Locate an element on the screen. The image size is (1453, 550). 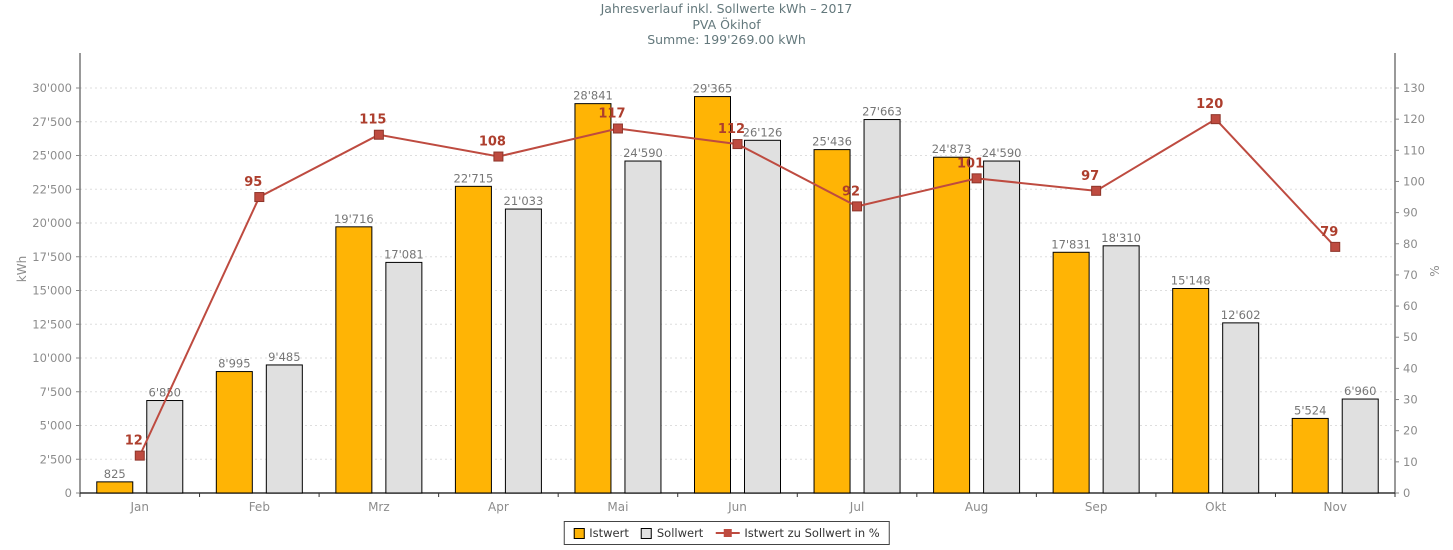
bar-value-label-istwert: 25'436 is located at coordinates (832, 142).